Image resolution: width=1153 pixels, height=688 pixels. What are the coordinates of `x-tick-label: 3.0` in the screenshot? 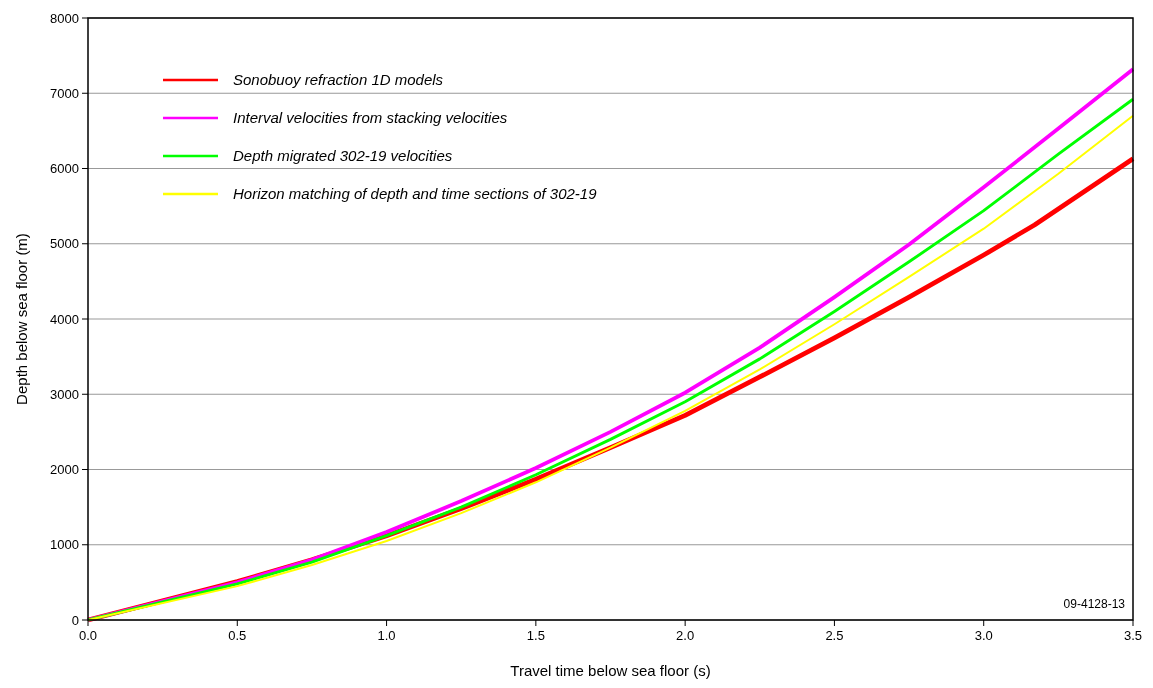 It's located at (983, 635).